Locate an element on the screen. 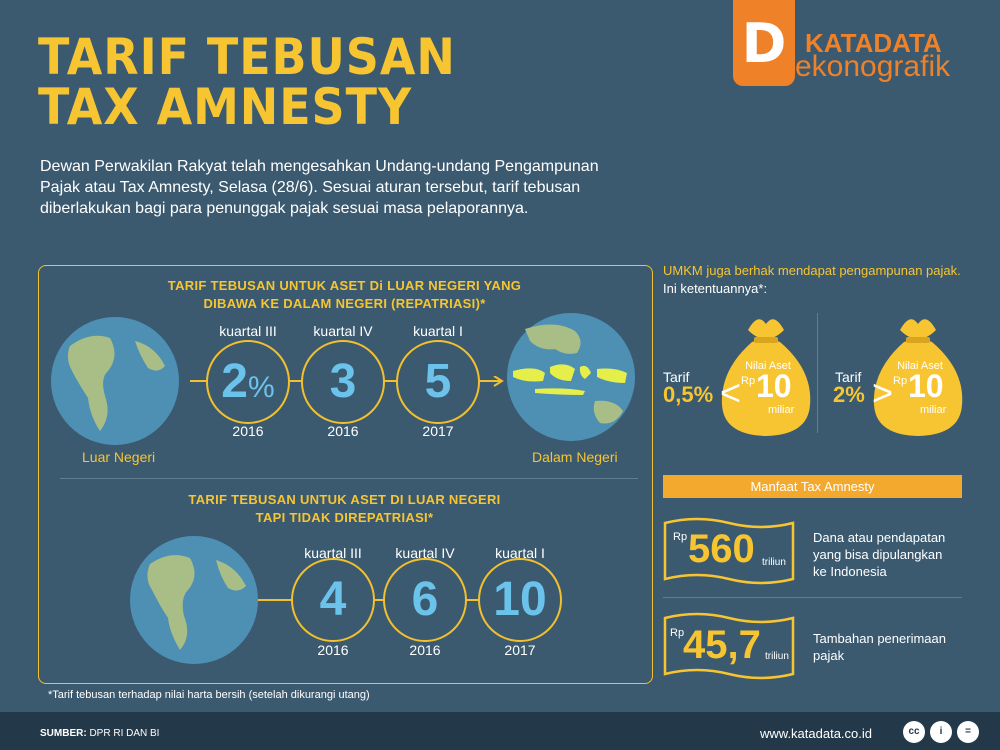 The image size is (1000, 750). non-repatriasi-heading-1: TARIF TEBUSAN UNTUK ASET DI LUAR NEGERI is located at coordinates (344, 499).